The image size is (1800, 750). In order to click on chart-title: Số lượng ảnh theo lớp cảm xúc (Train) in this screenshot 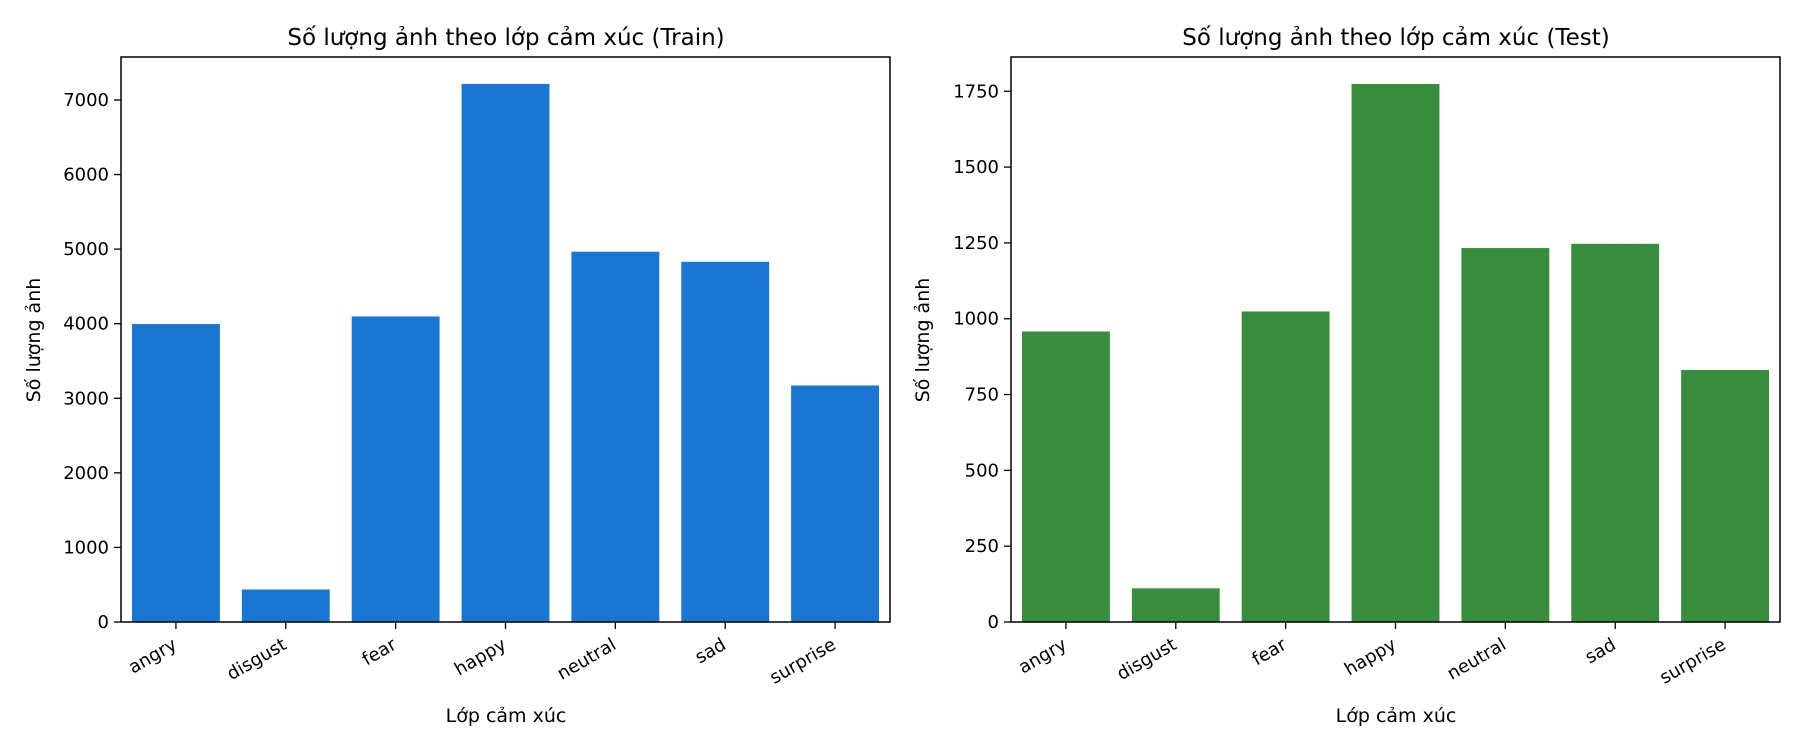, I will do `click(505, 38)`.